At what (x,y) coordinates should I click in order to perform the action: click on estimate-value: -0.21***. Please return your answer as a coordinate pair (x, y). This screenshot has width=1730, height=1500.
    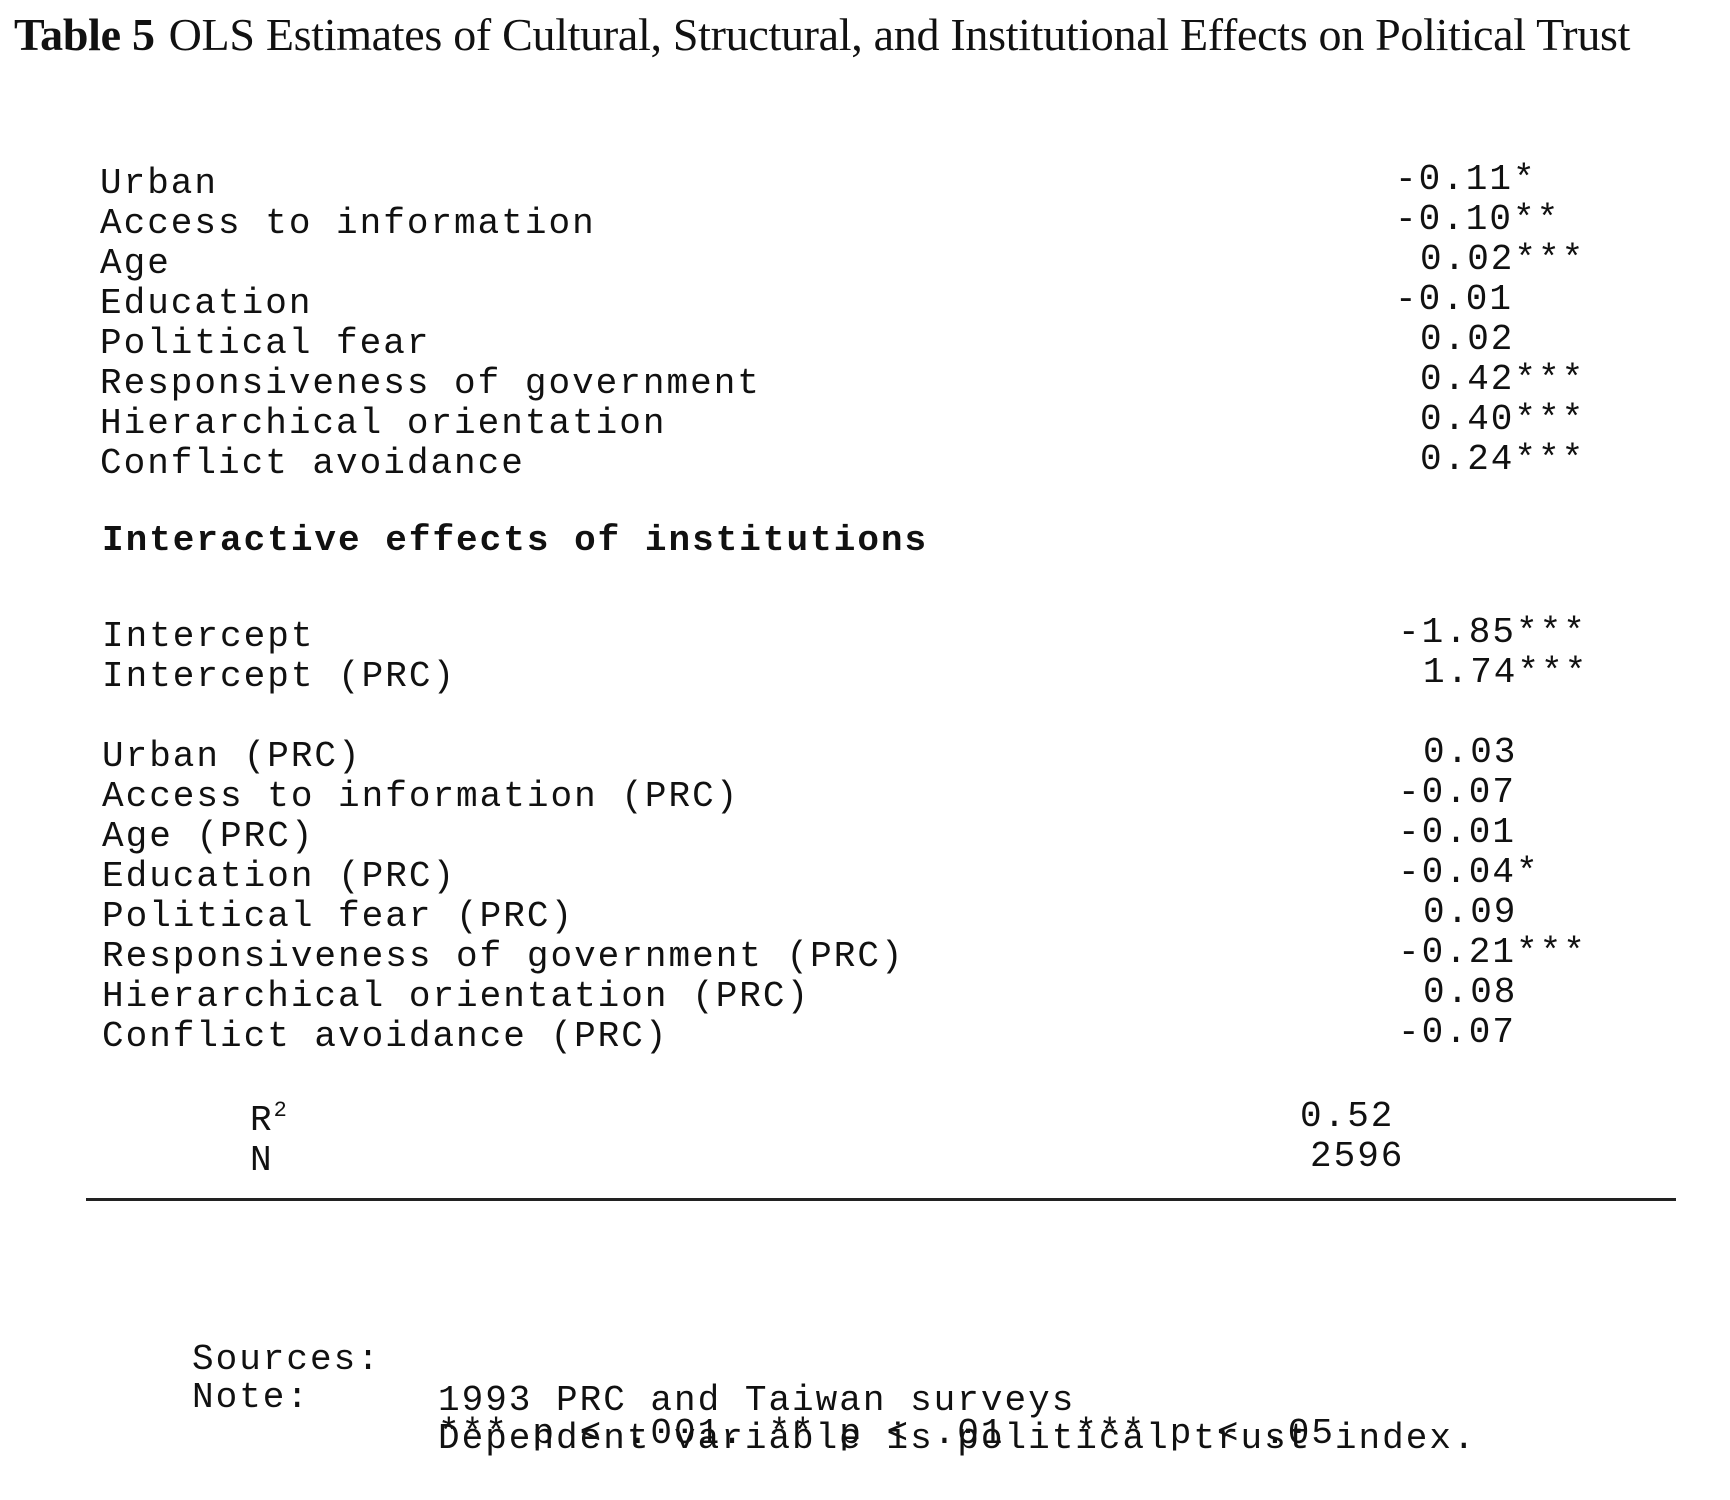
    Looking at the image, I should click on (1492, 952).